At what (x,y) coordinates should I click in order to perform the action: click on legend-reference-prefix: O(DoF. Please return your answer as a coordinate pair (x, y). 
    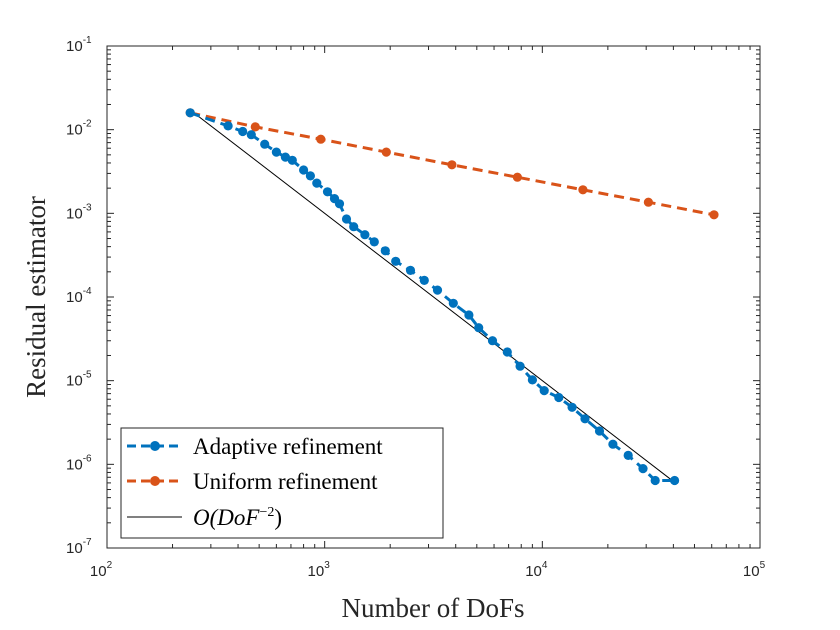
    Looking at the image, I should click on (226, 517).